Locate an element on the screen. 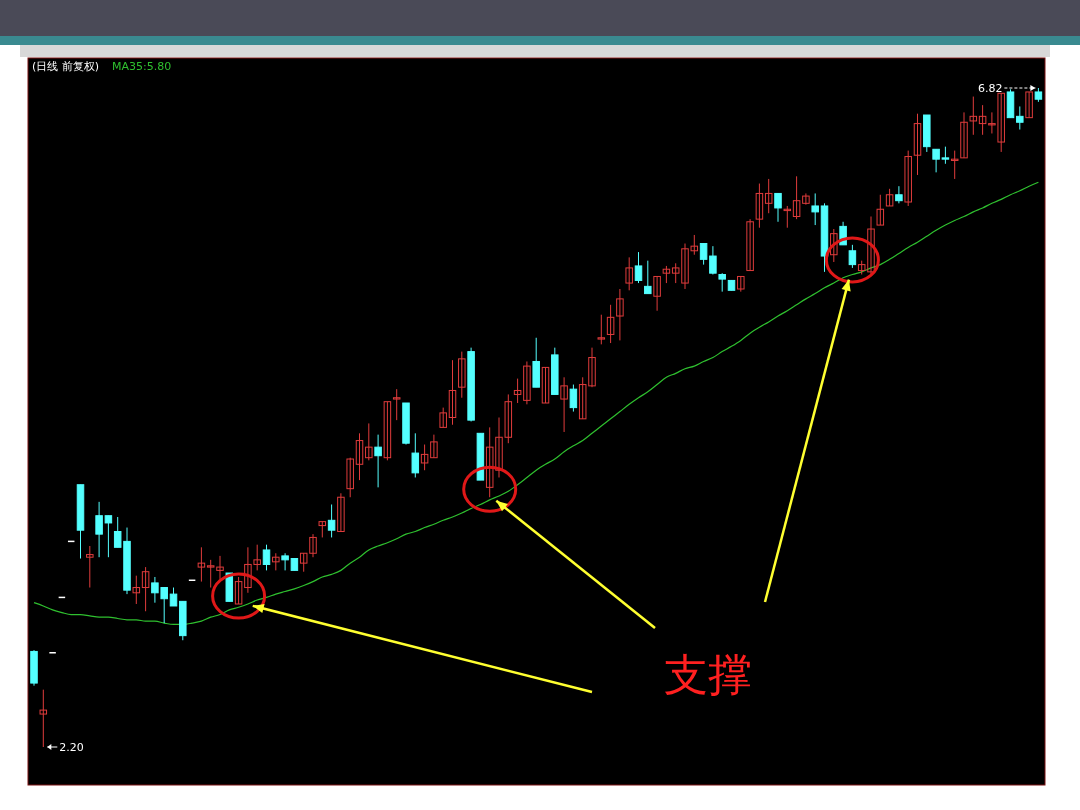 The width and height of the screenshot is (1080, 810). annotation: 2.20 is located at coordinates (71, 747).